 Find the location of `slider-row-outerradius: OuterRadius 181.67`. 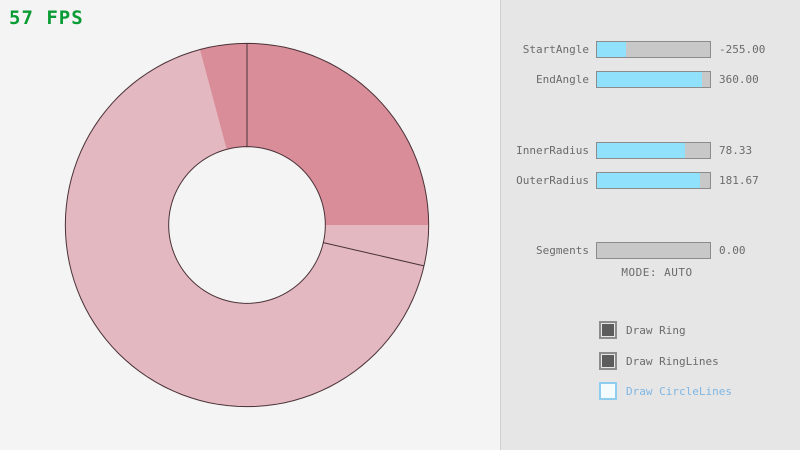

slider-row-outerradius: OuterRadius 181.67 is located at coordinates (650, 180).